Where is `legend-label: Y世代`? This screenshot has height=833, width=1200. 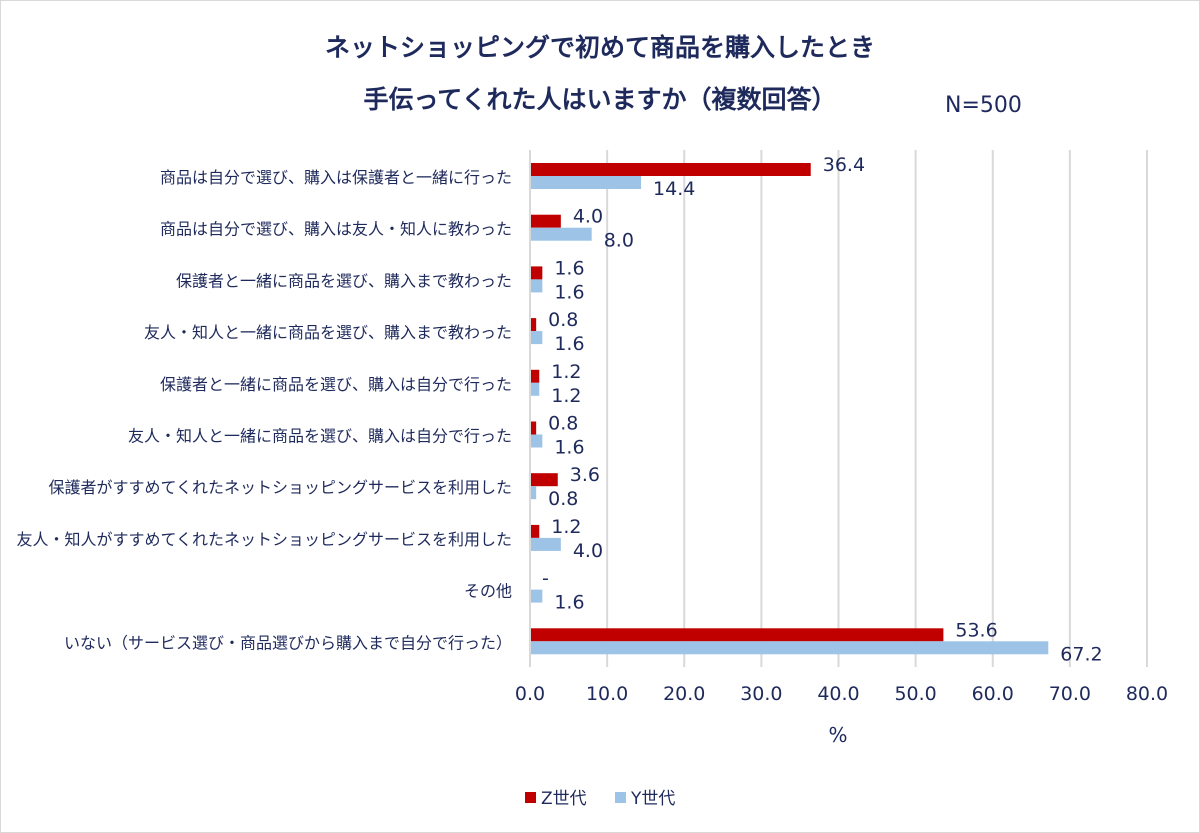 legend-label: Y世代 is located at coordinates (652, 799).